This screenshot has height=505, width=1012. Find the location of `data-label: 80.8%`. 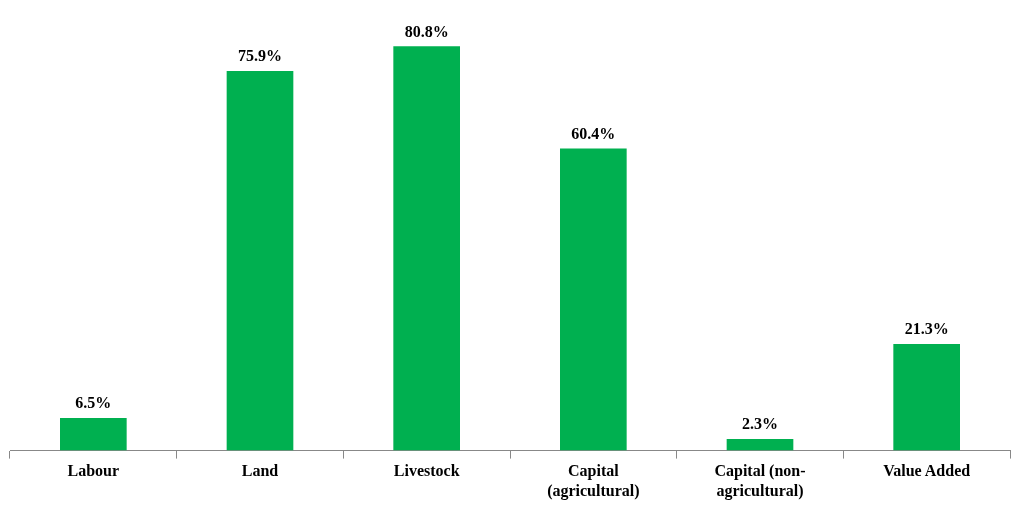

data-label: 80.8% is located at coordinates (426, 31).